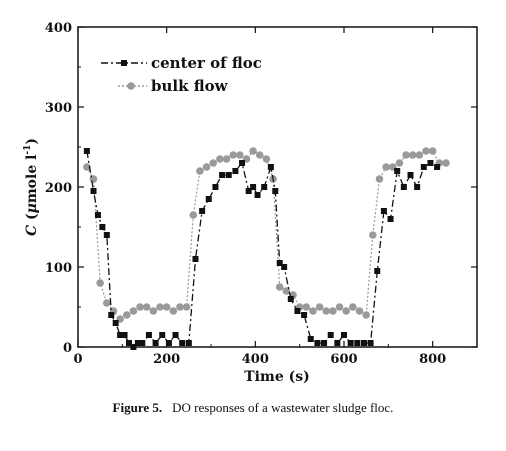 This screenshot has height=451, width=506. I want to click on legend-item-bulk-flow: bulk flow, so click(173, 86).